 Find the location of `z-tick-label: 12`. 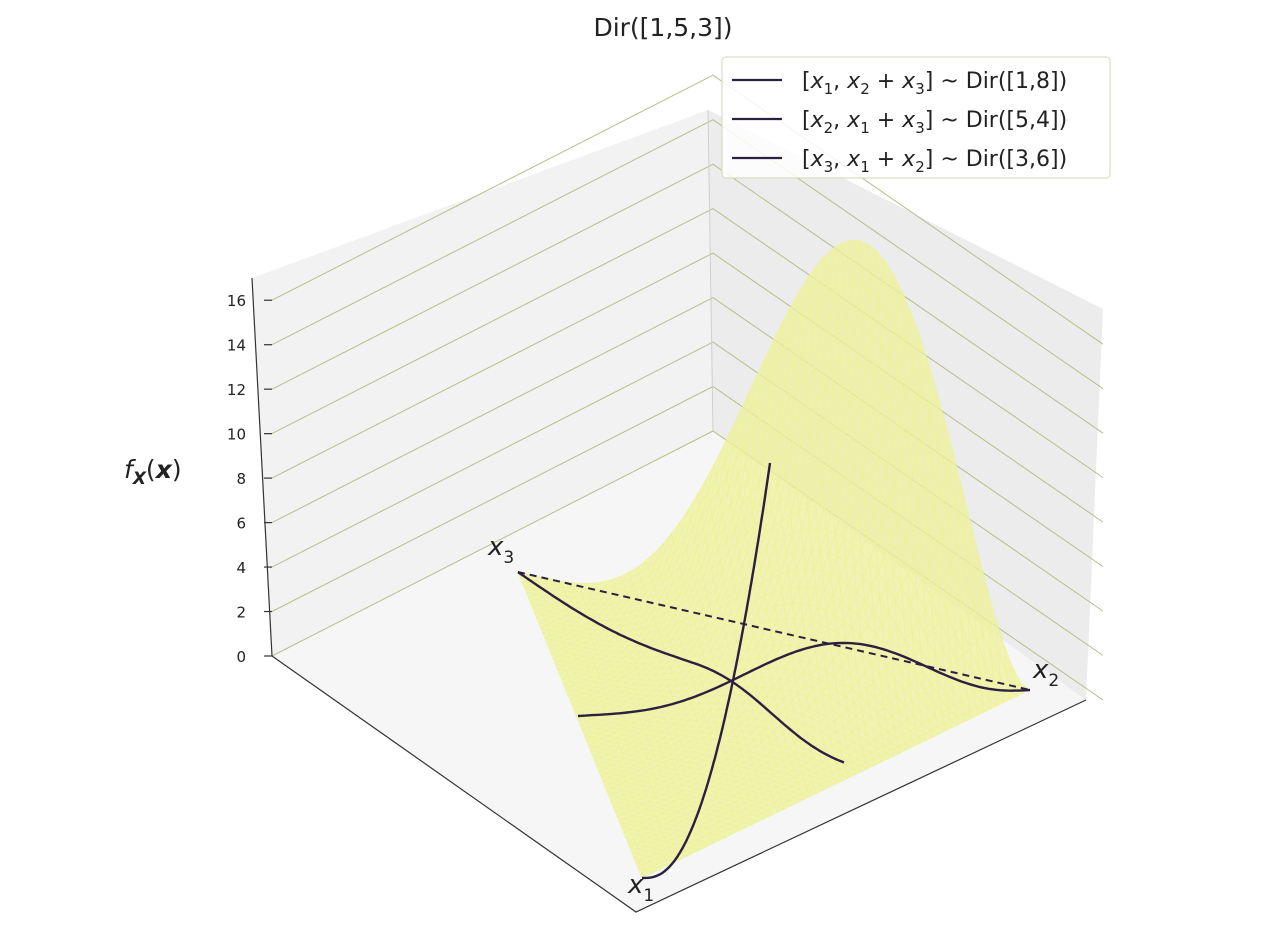

z-tick-label: 12 is located at coordinates (236, 390).